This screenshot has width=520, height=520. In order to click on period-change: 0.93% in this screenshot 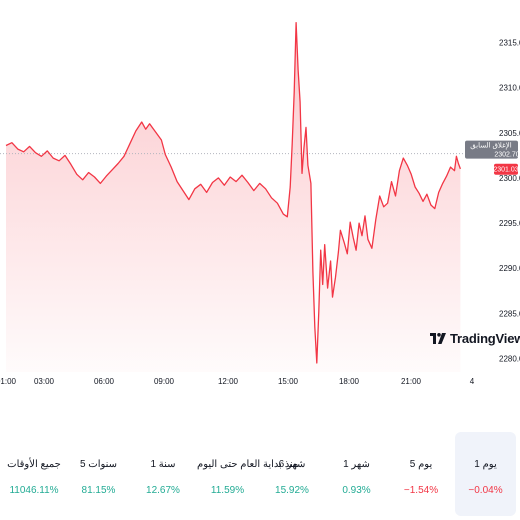, I will do `click(356, 490)`.